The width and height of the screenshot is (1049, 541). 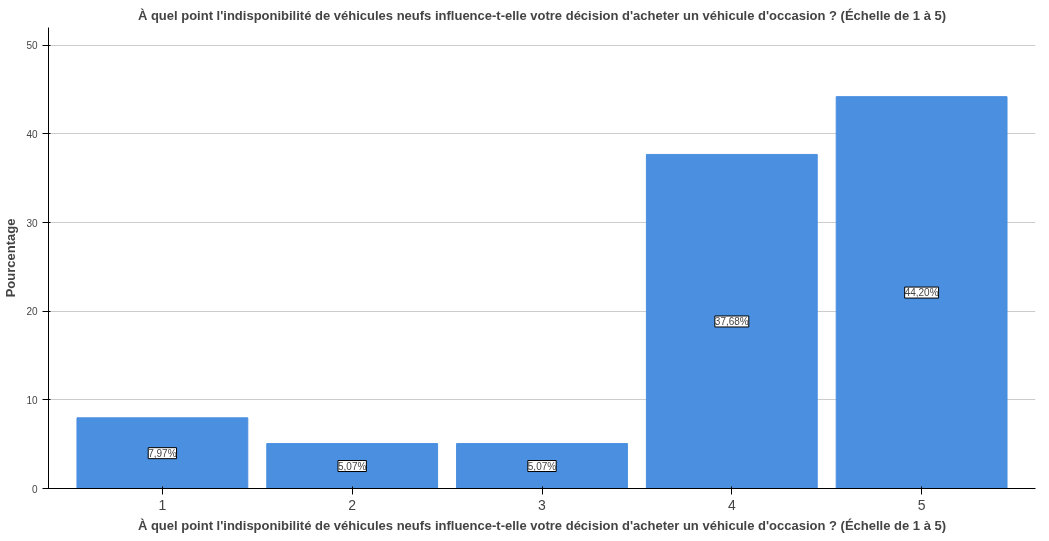 What do you see at coordinates (32, 134) in the screenshot?
I see `y-tick-label: 40` at bounding box center [32, 134].